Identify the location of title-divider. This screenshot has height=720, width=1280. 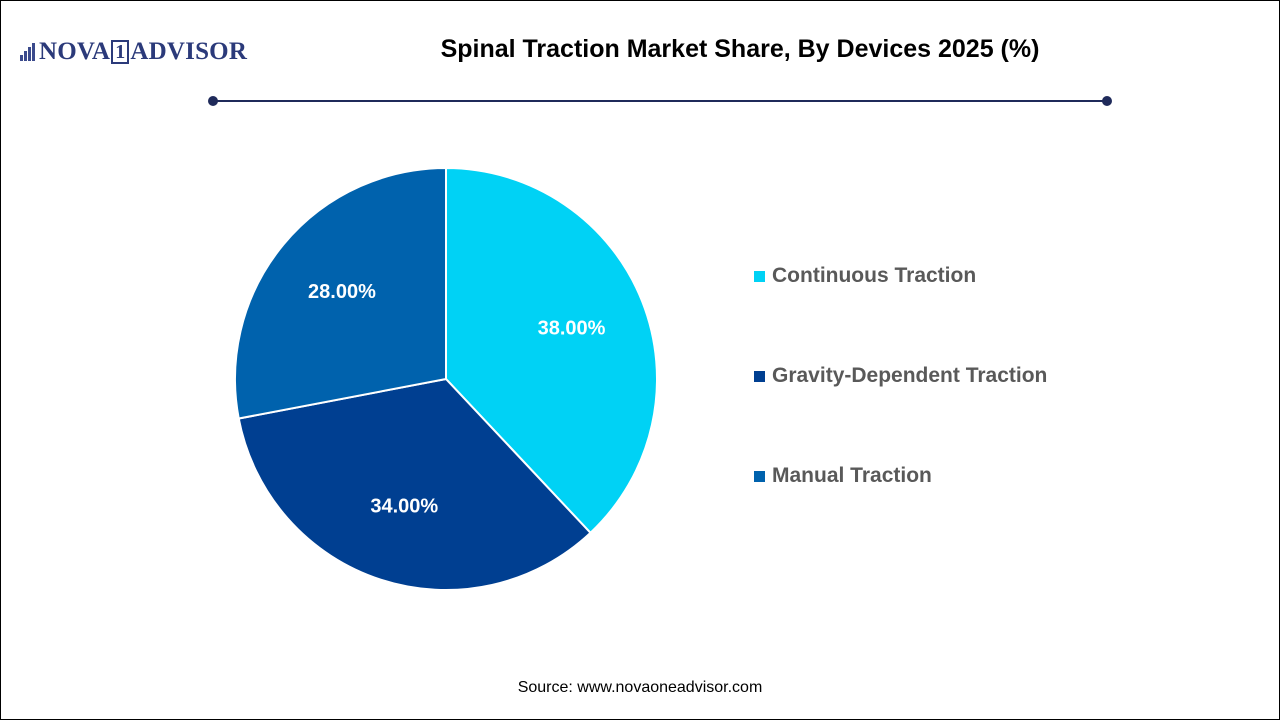
(660, 101).